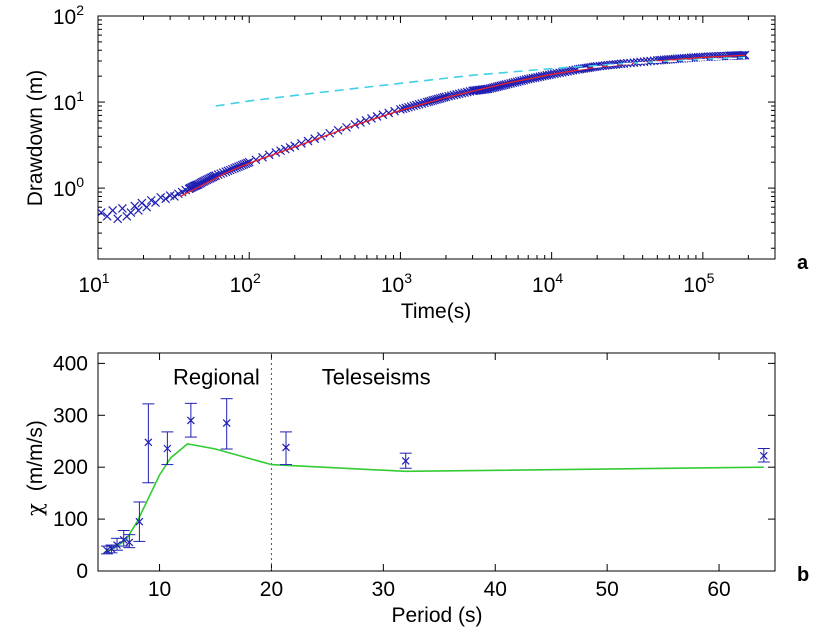 The width and height of the screenshot is (814, 633). What do you see at coordinates (436, 615) in the screenshot?
I see `panel-b-x-axis-label: Period (s)` at bounding box center [436, 615].